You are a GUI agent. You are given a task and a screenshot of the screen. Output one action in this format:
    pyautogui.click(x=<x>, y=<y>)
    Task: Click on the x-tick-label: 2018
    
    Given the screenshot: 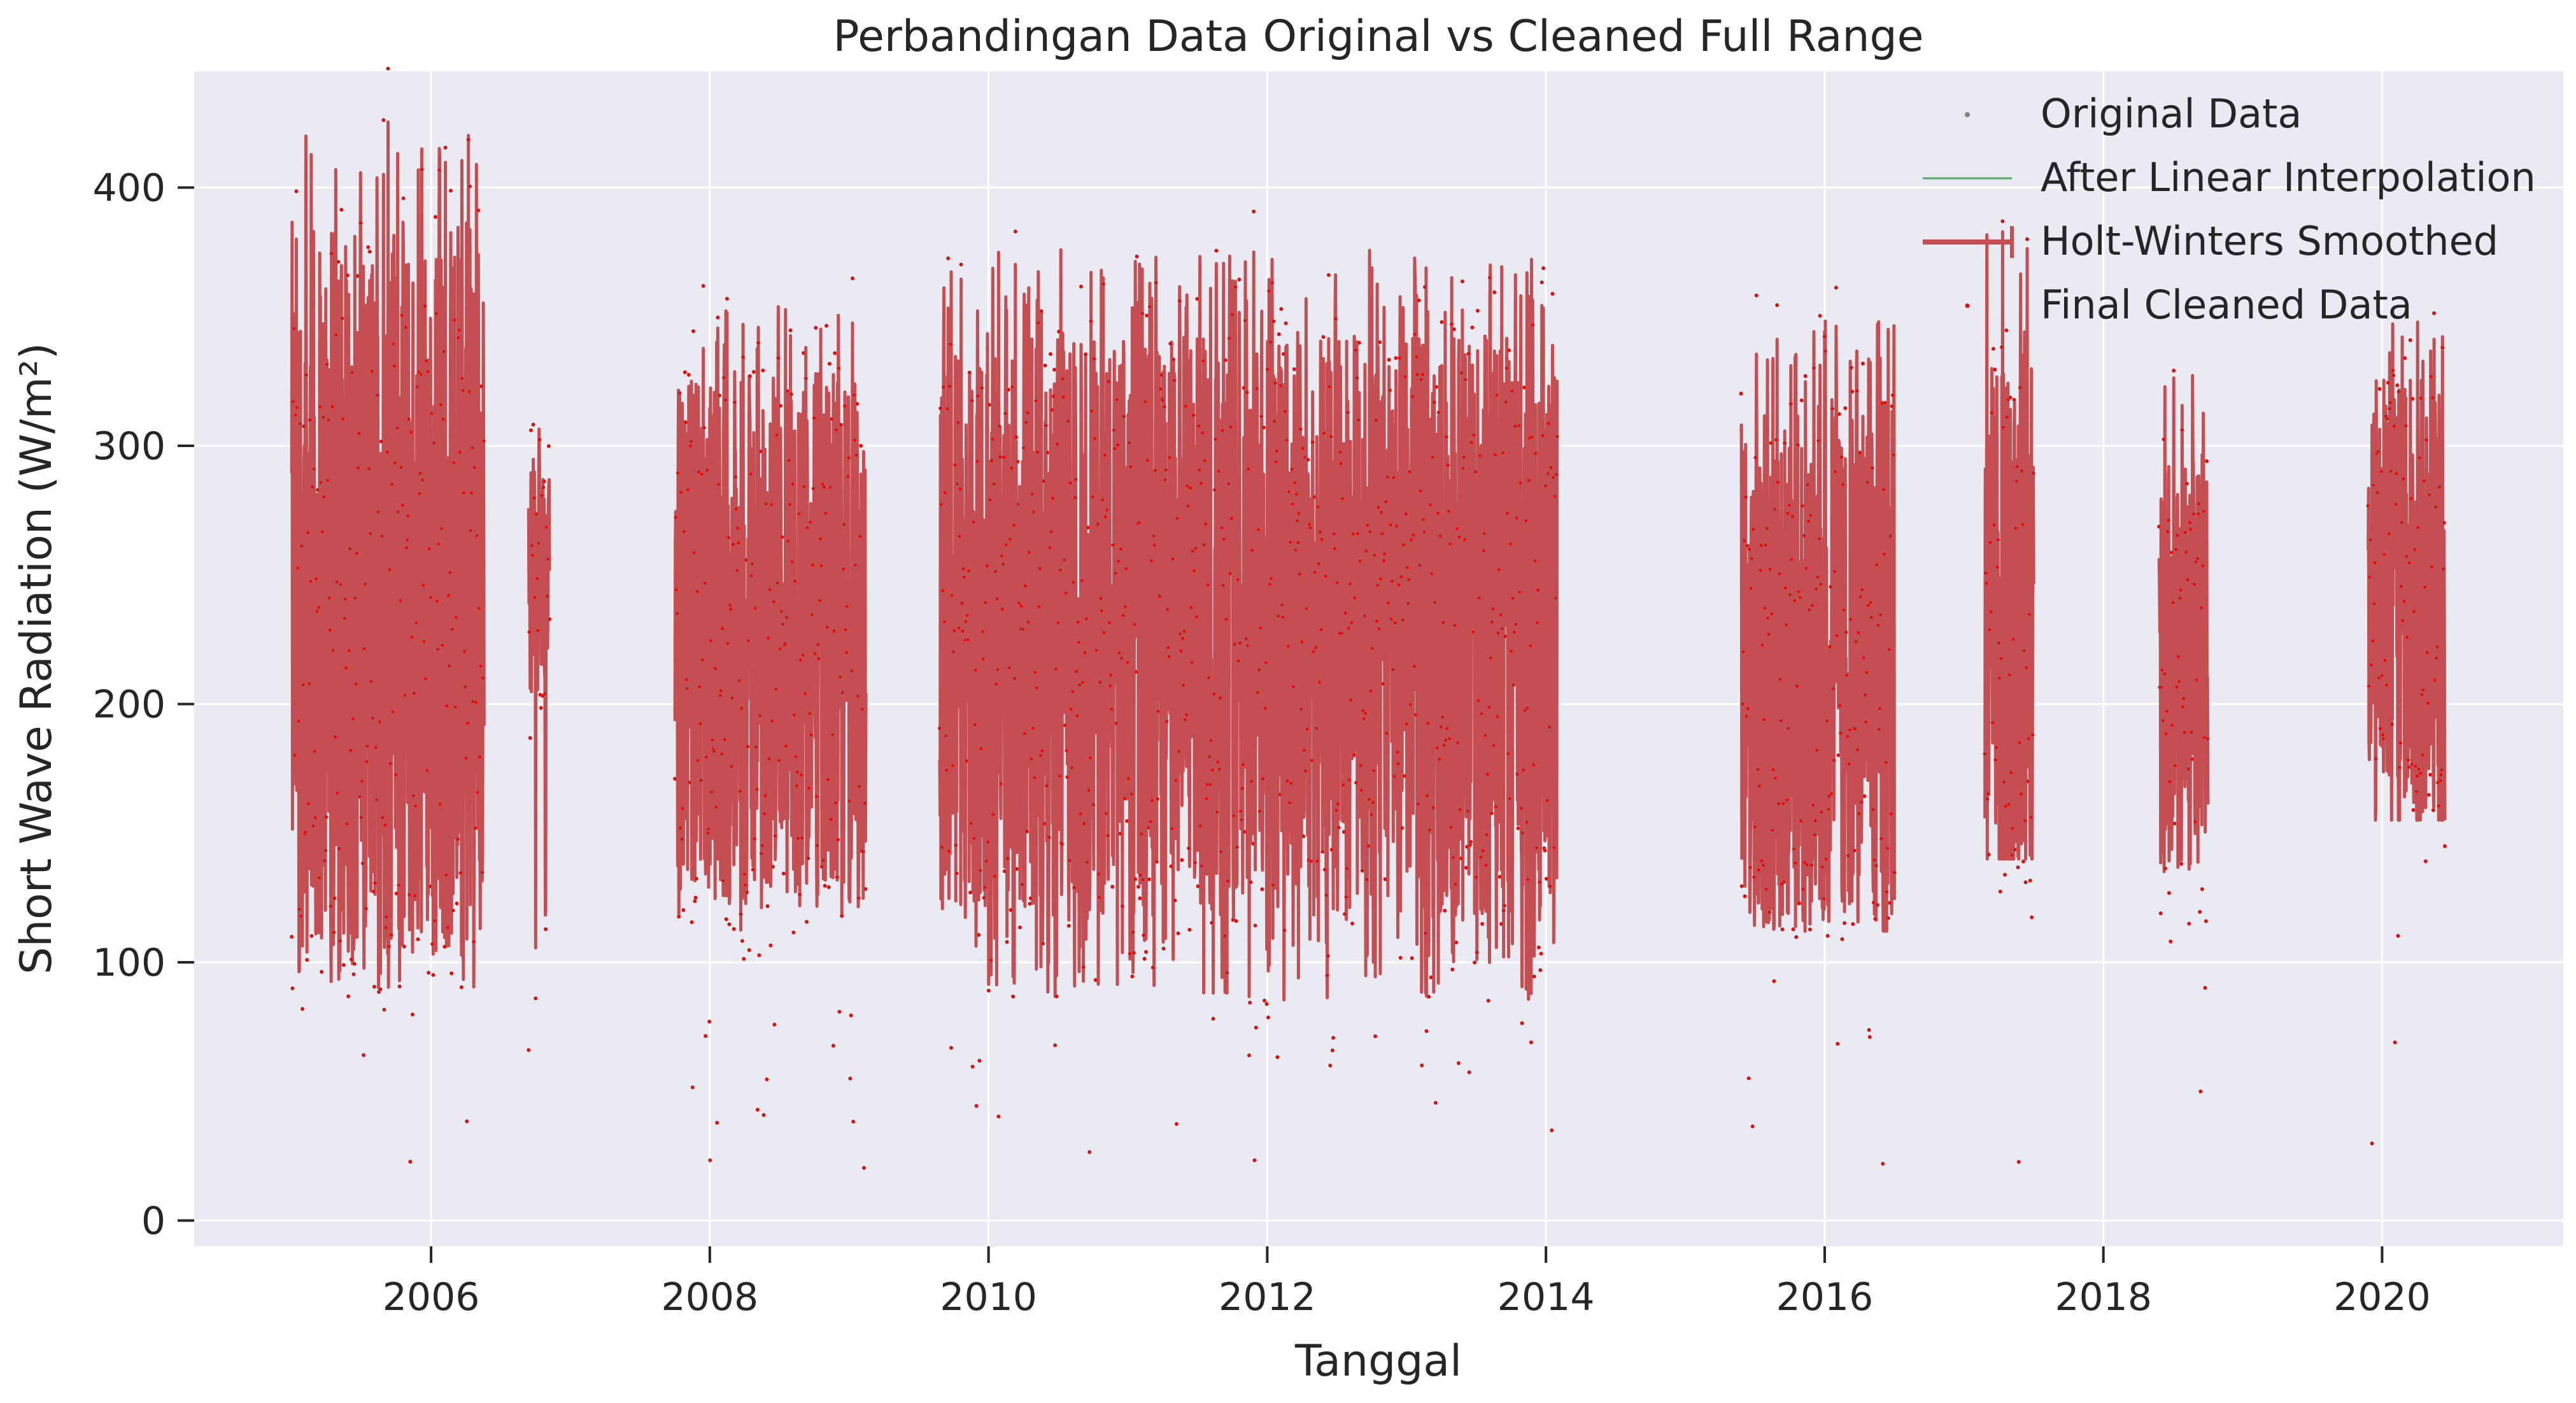 What is the action you would take?
    pyautogui.click(x=2103, y=1297)
    